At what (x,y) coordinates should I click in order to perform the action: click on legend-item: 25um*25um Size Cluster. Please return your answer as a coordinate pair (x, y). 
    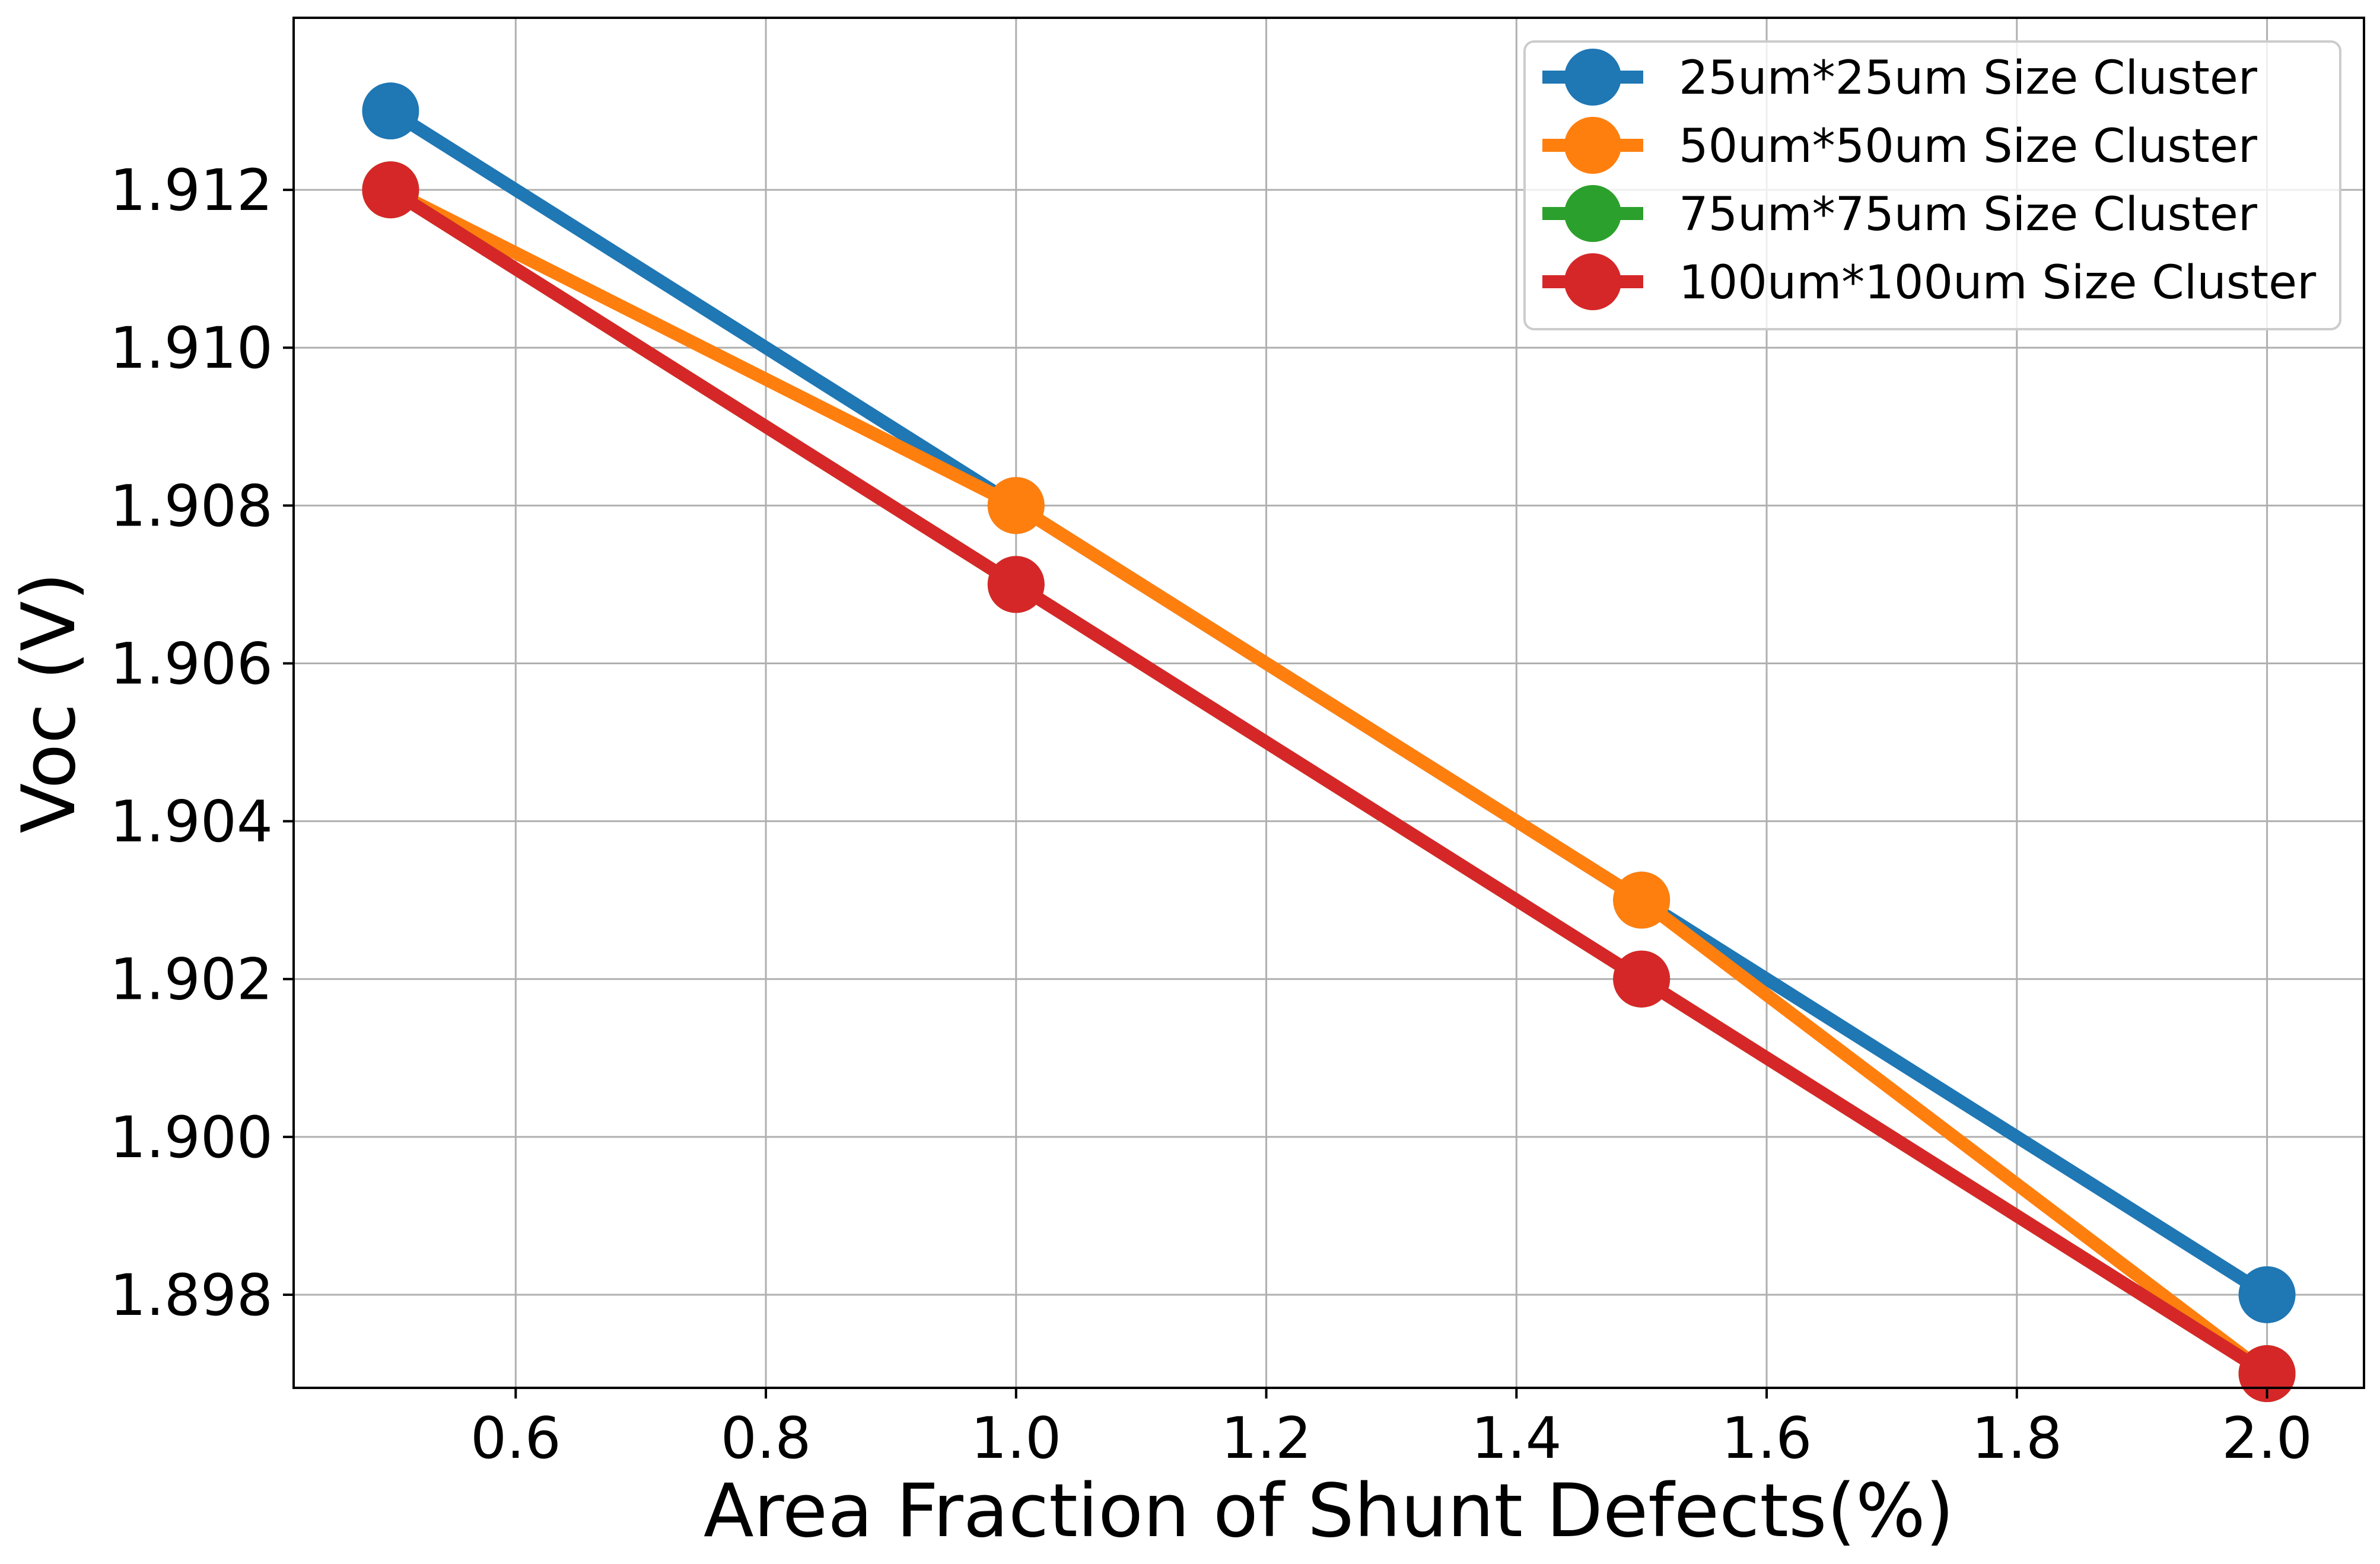
    Looking at the image, I should click on (1900, 77).